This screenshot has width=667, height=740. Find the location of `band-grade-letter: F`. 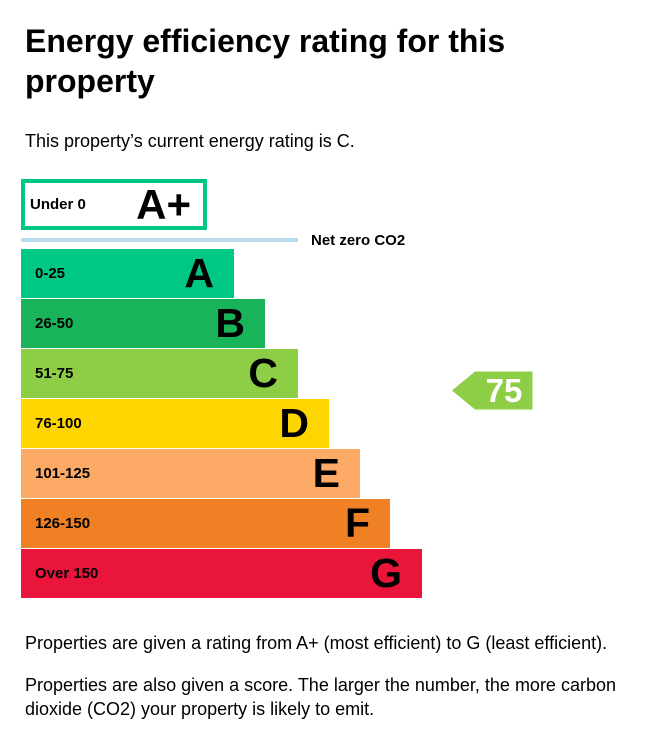

band-grade-letter: F is located at coordinates (357, 523).